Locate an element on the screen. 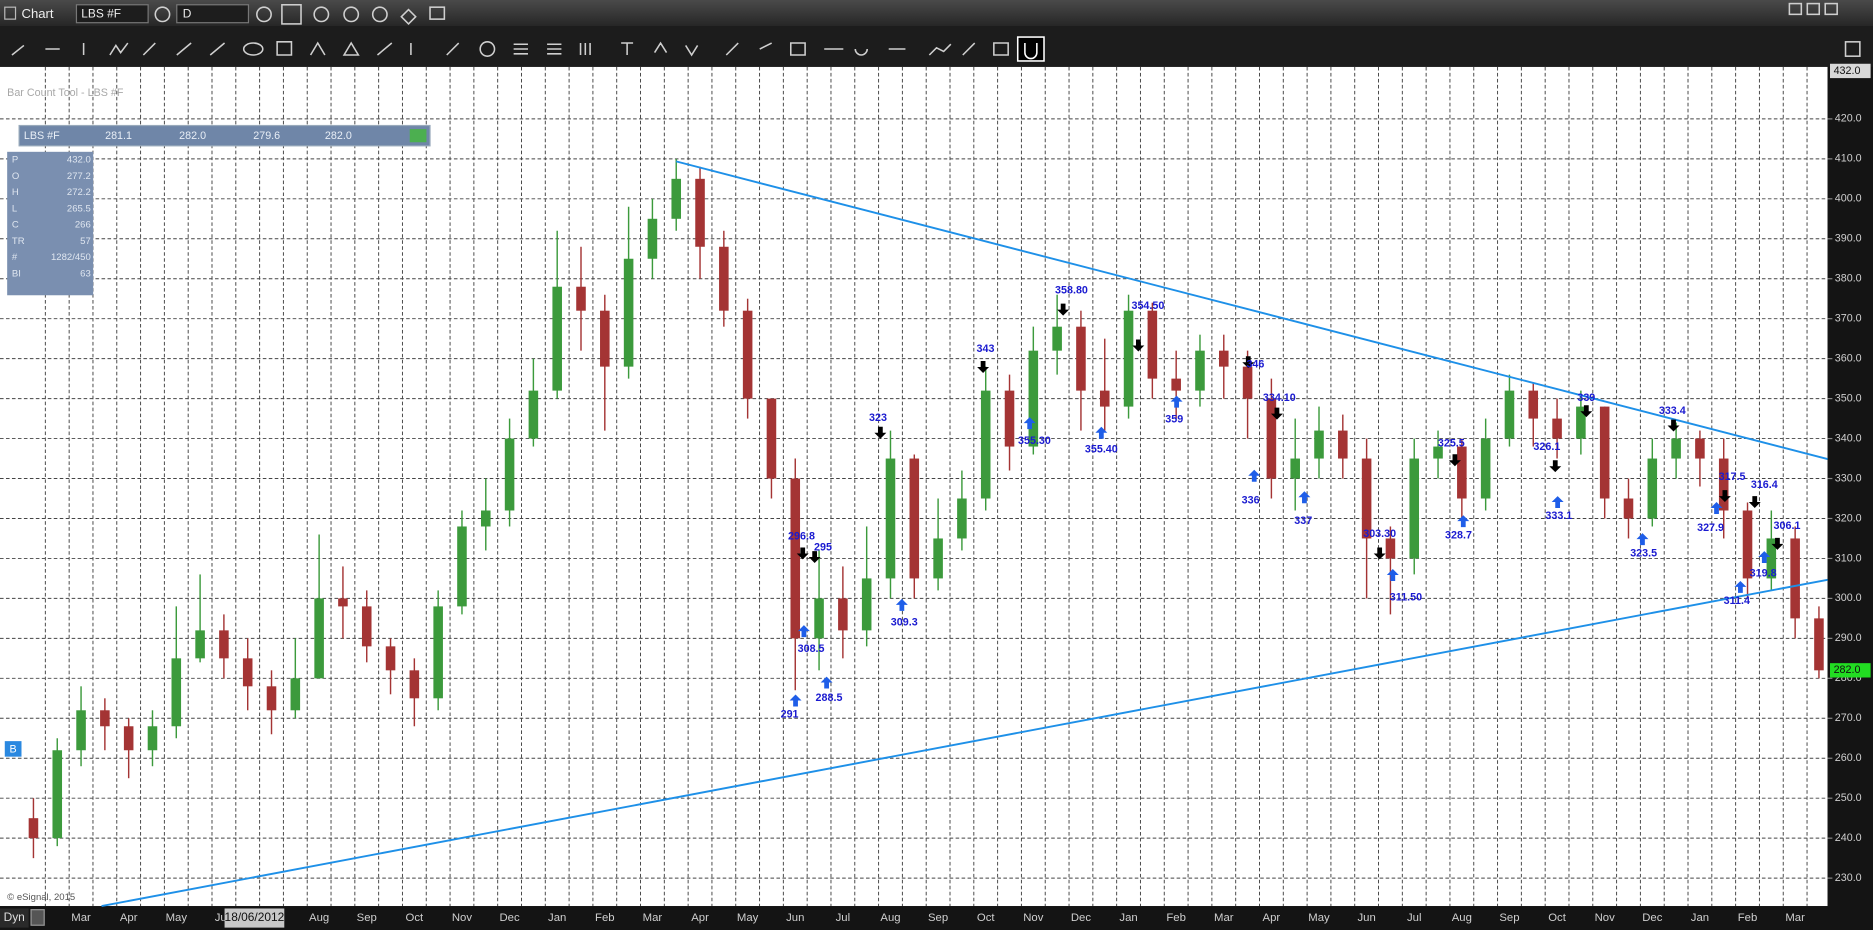 This screenshot has height=930, width=1873. x-tick-label: Jul is located at coordinates (1414, 918).